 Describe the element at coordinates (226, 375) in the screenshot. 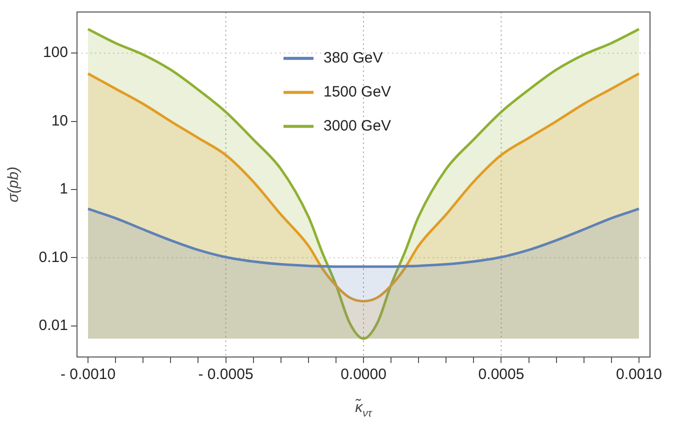

I see `x-tick-label: - 0.0005` at that location.